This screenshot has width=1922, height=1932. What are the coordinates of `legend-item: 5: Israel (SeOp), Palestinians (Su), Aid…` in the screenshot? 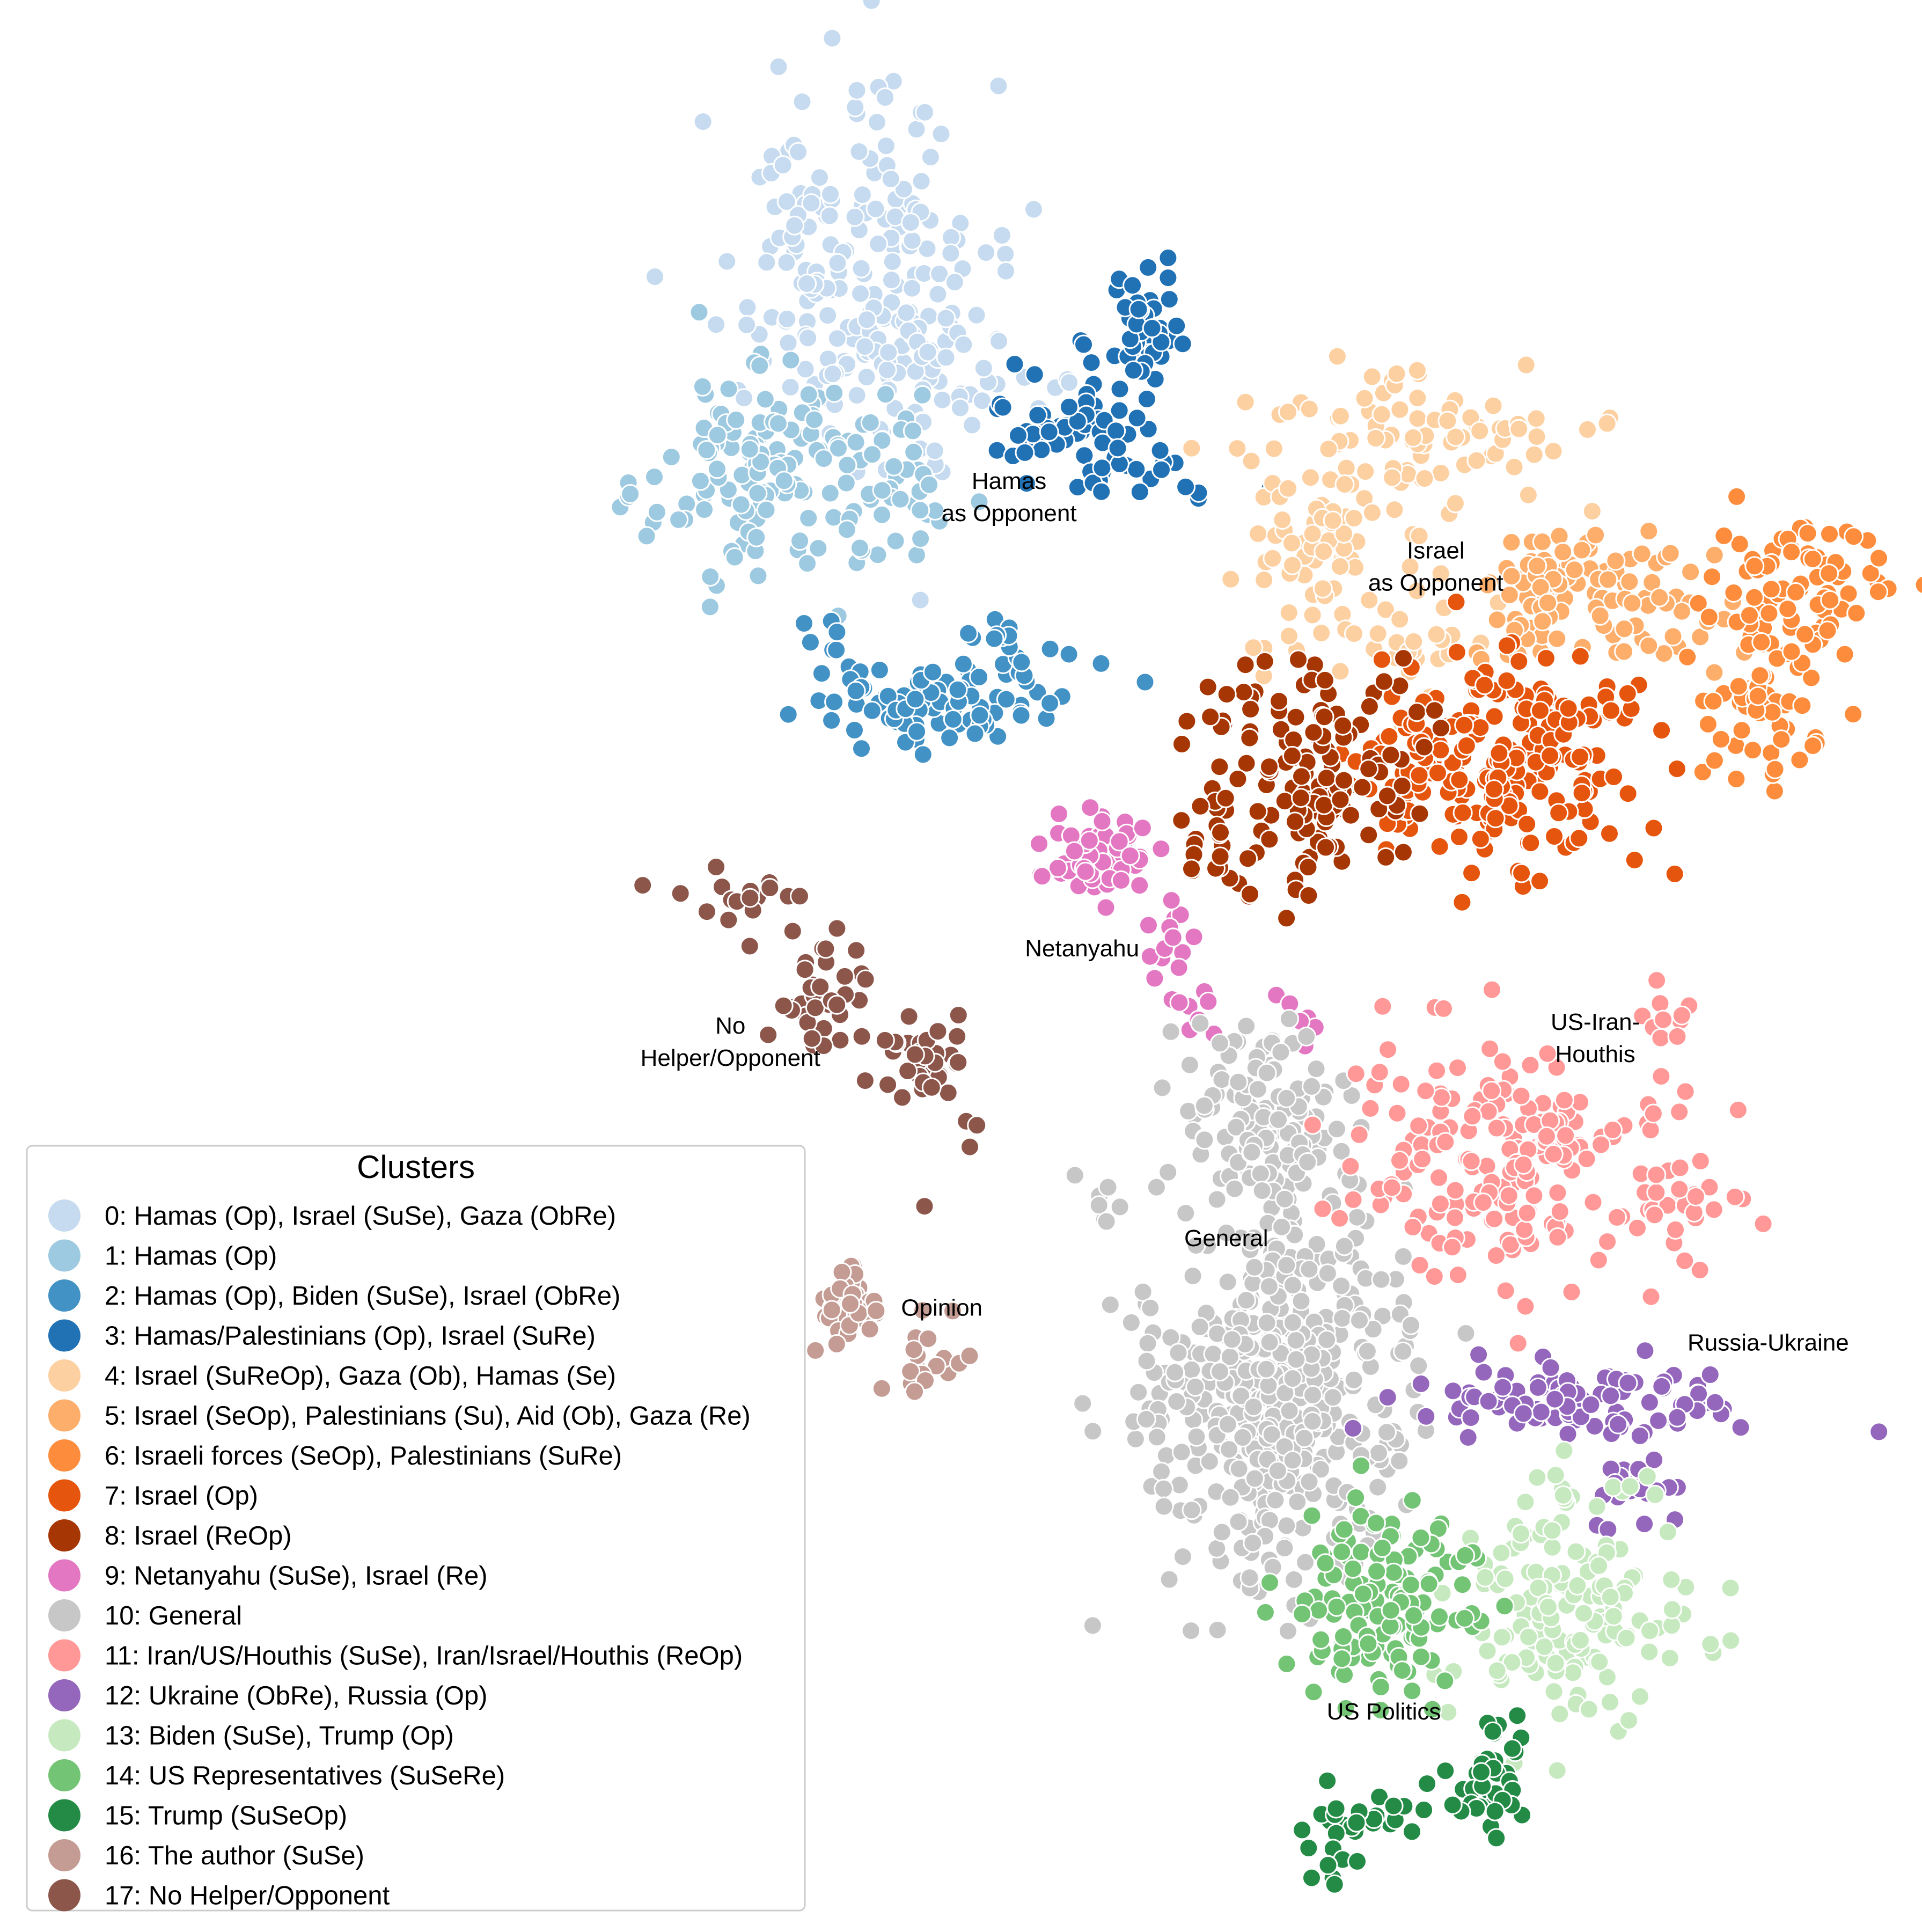 It's located at (399, 1415).